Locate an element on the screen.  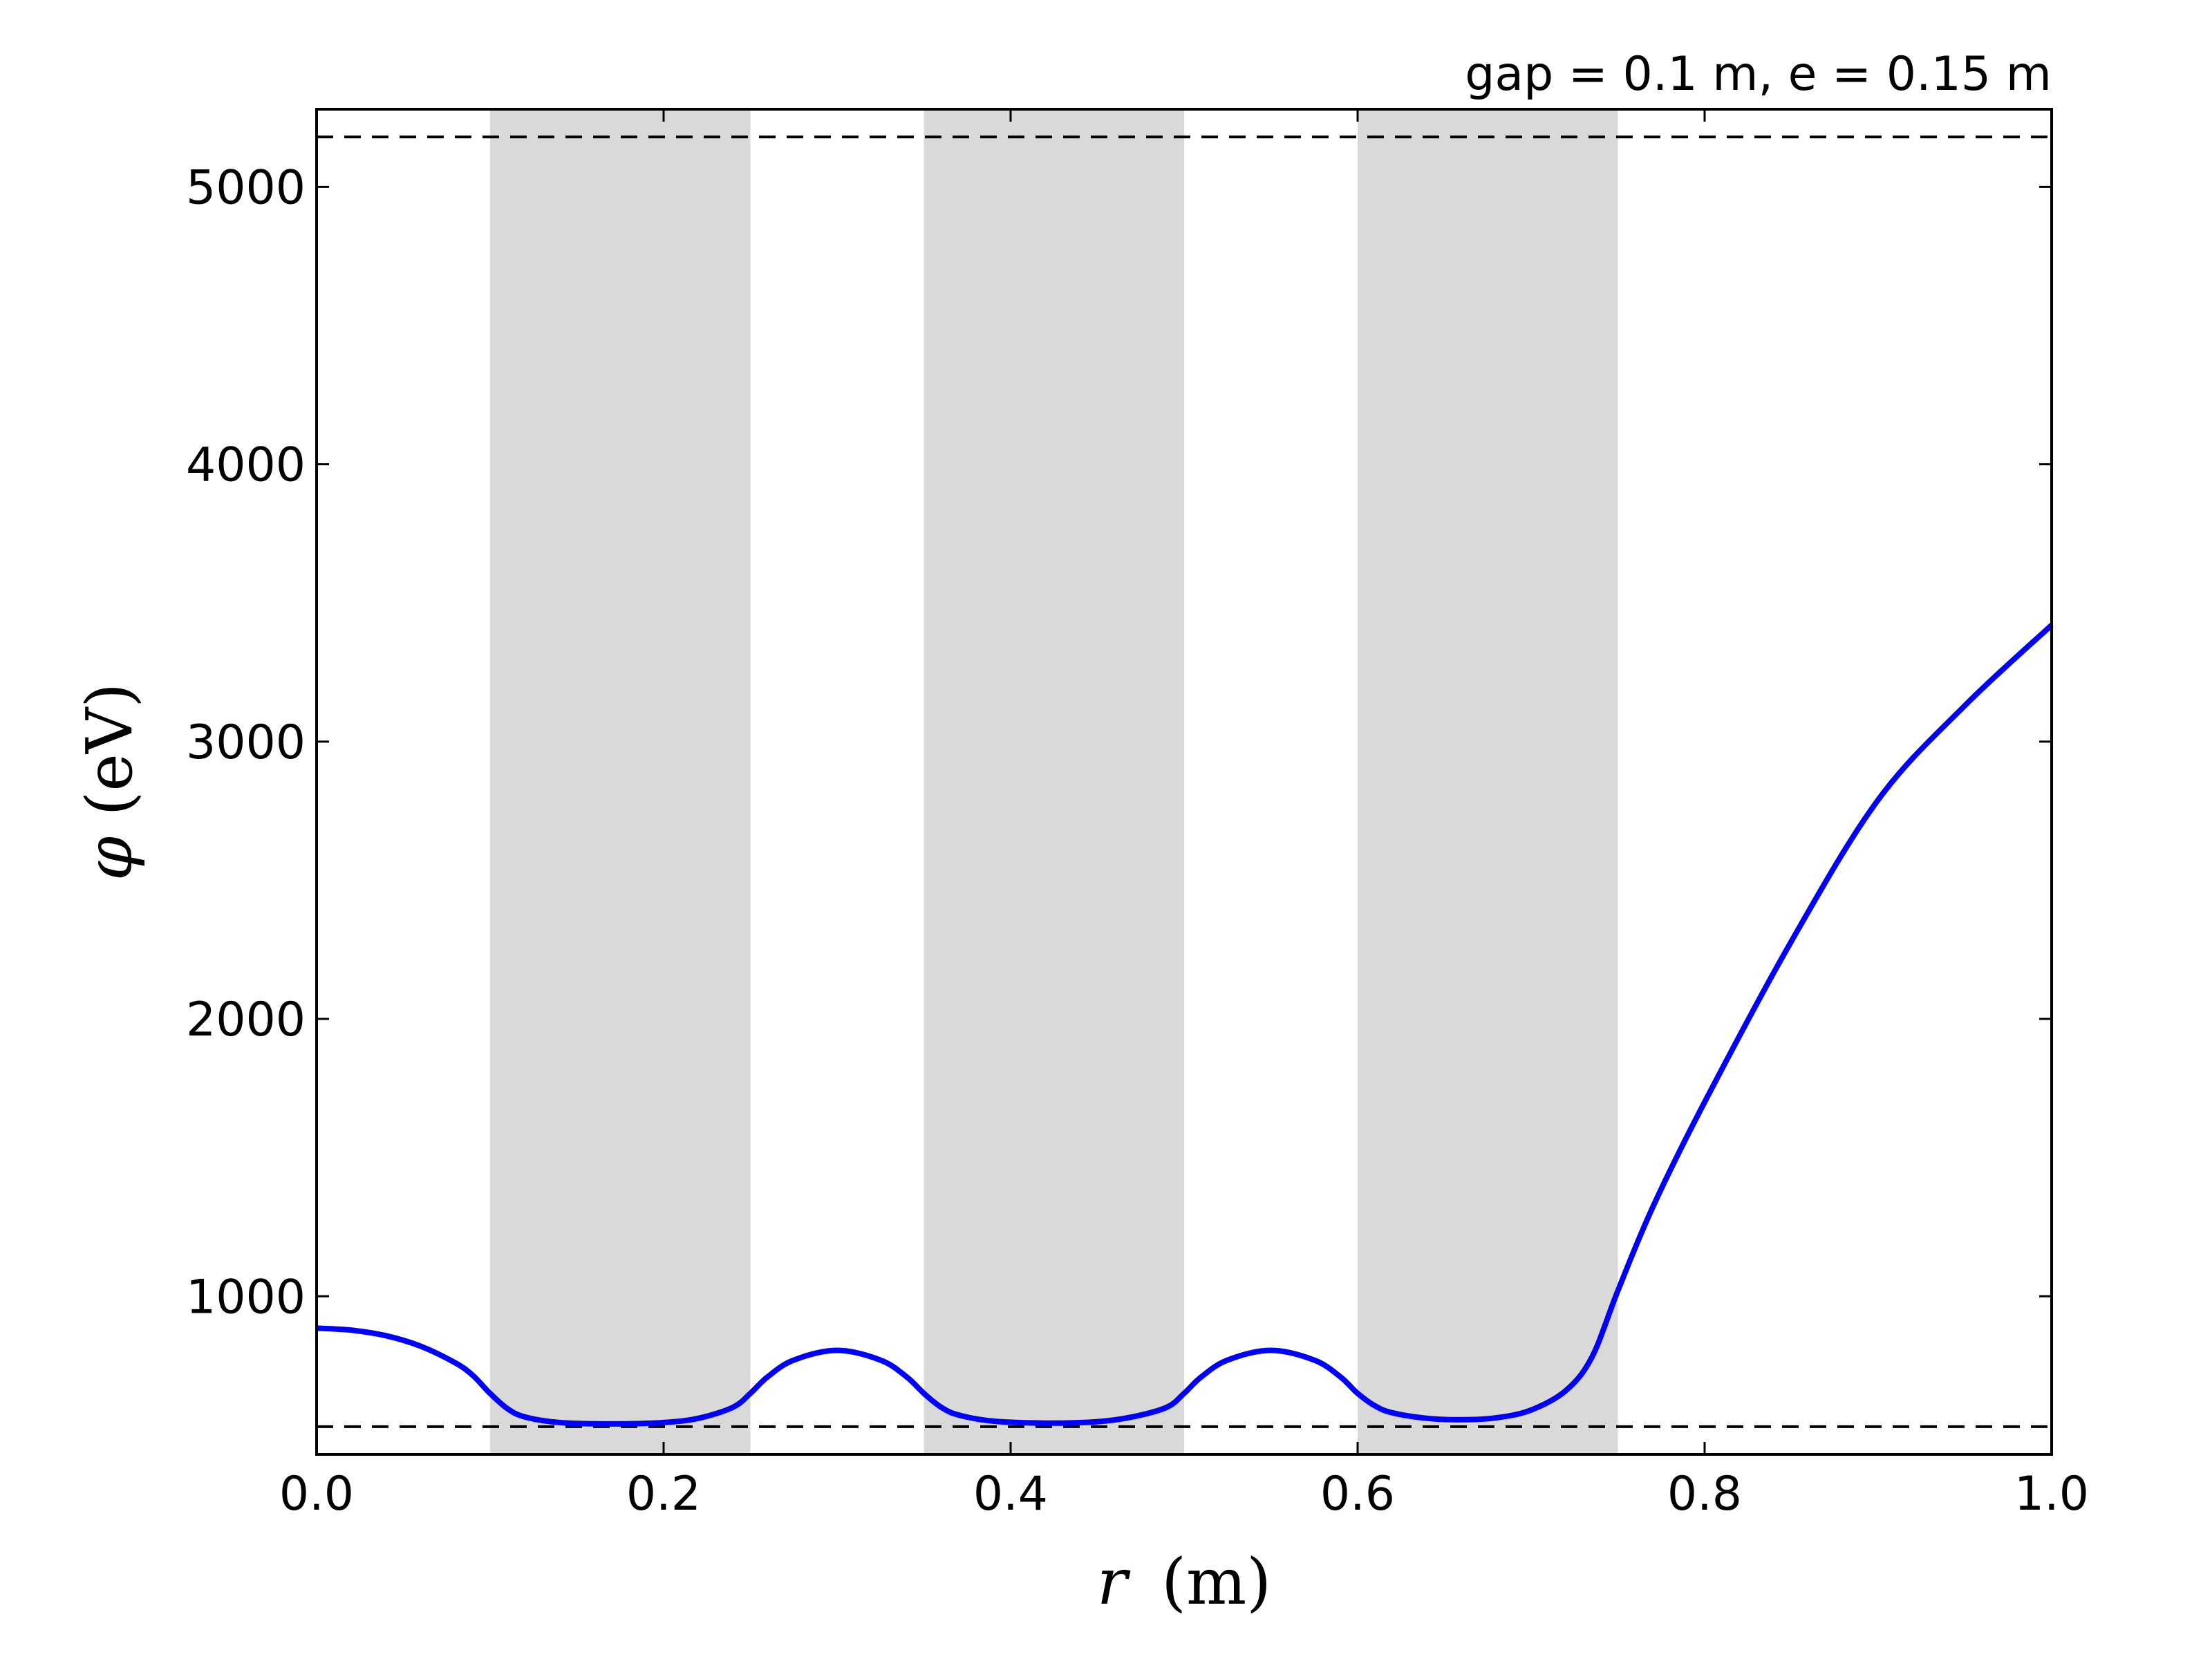
y-tick-label: 2000 is located at coordinates (246, 1020).